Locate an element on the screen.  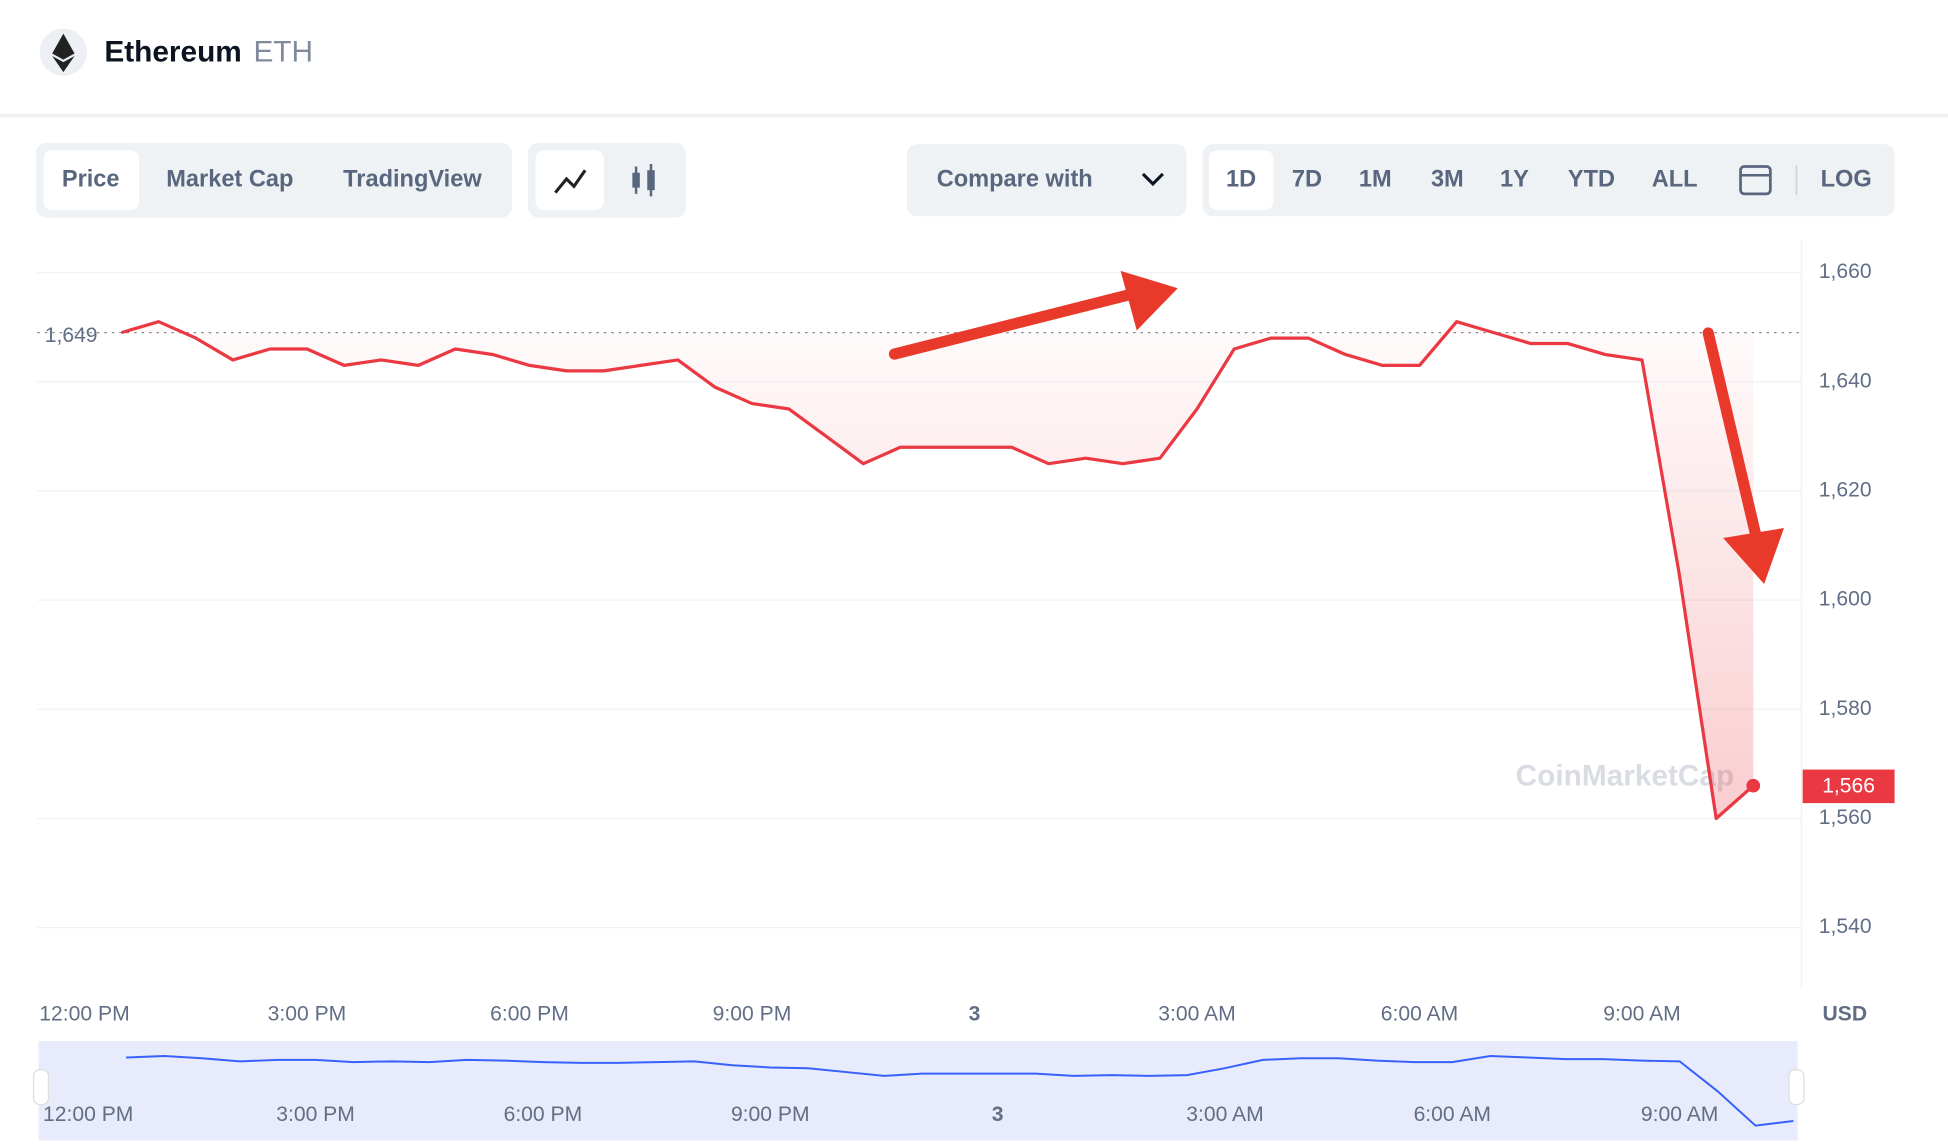
chevron is located at coordinates (1152, 179).